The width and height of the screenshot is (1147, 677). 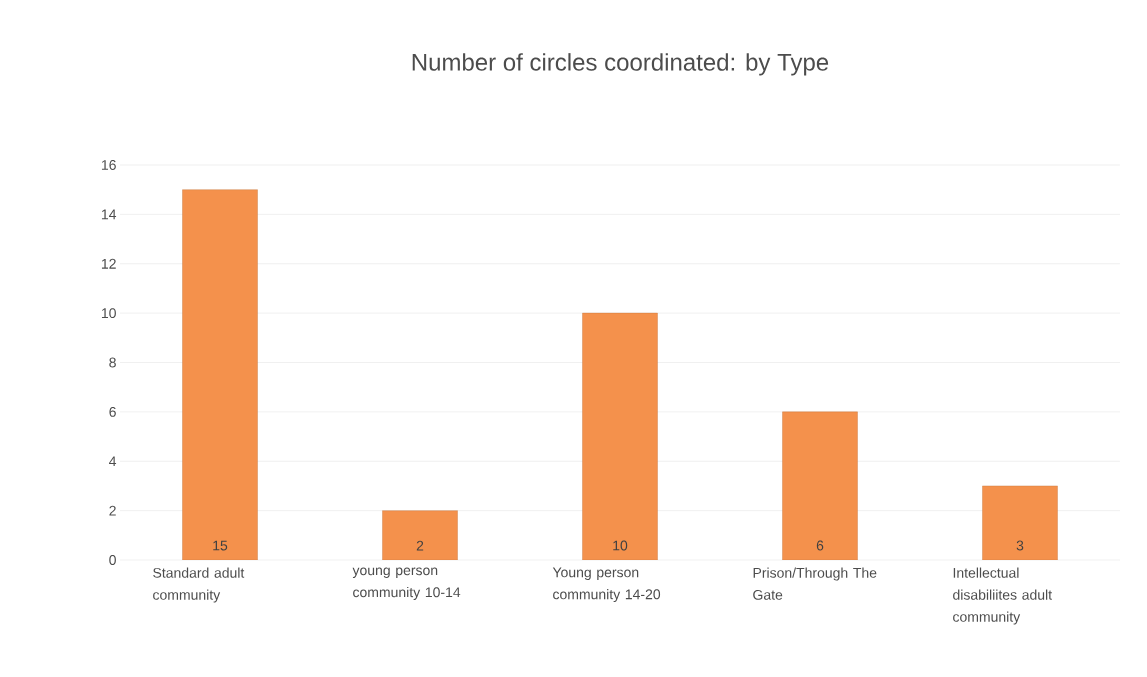 I want to click on y-tick-label: 6, so click(x=112, y=411).